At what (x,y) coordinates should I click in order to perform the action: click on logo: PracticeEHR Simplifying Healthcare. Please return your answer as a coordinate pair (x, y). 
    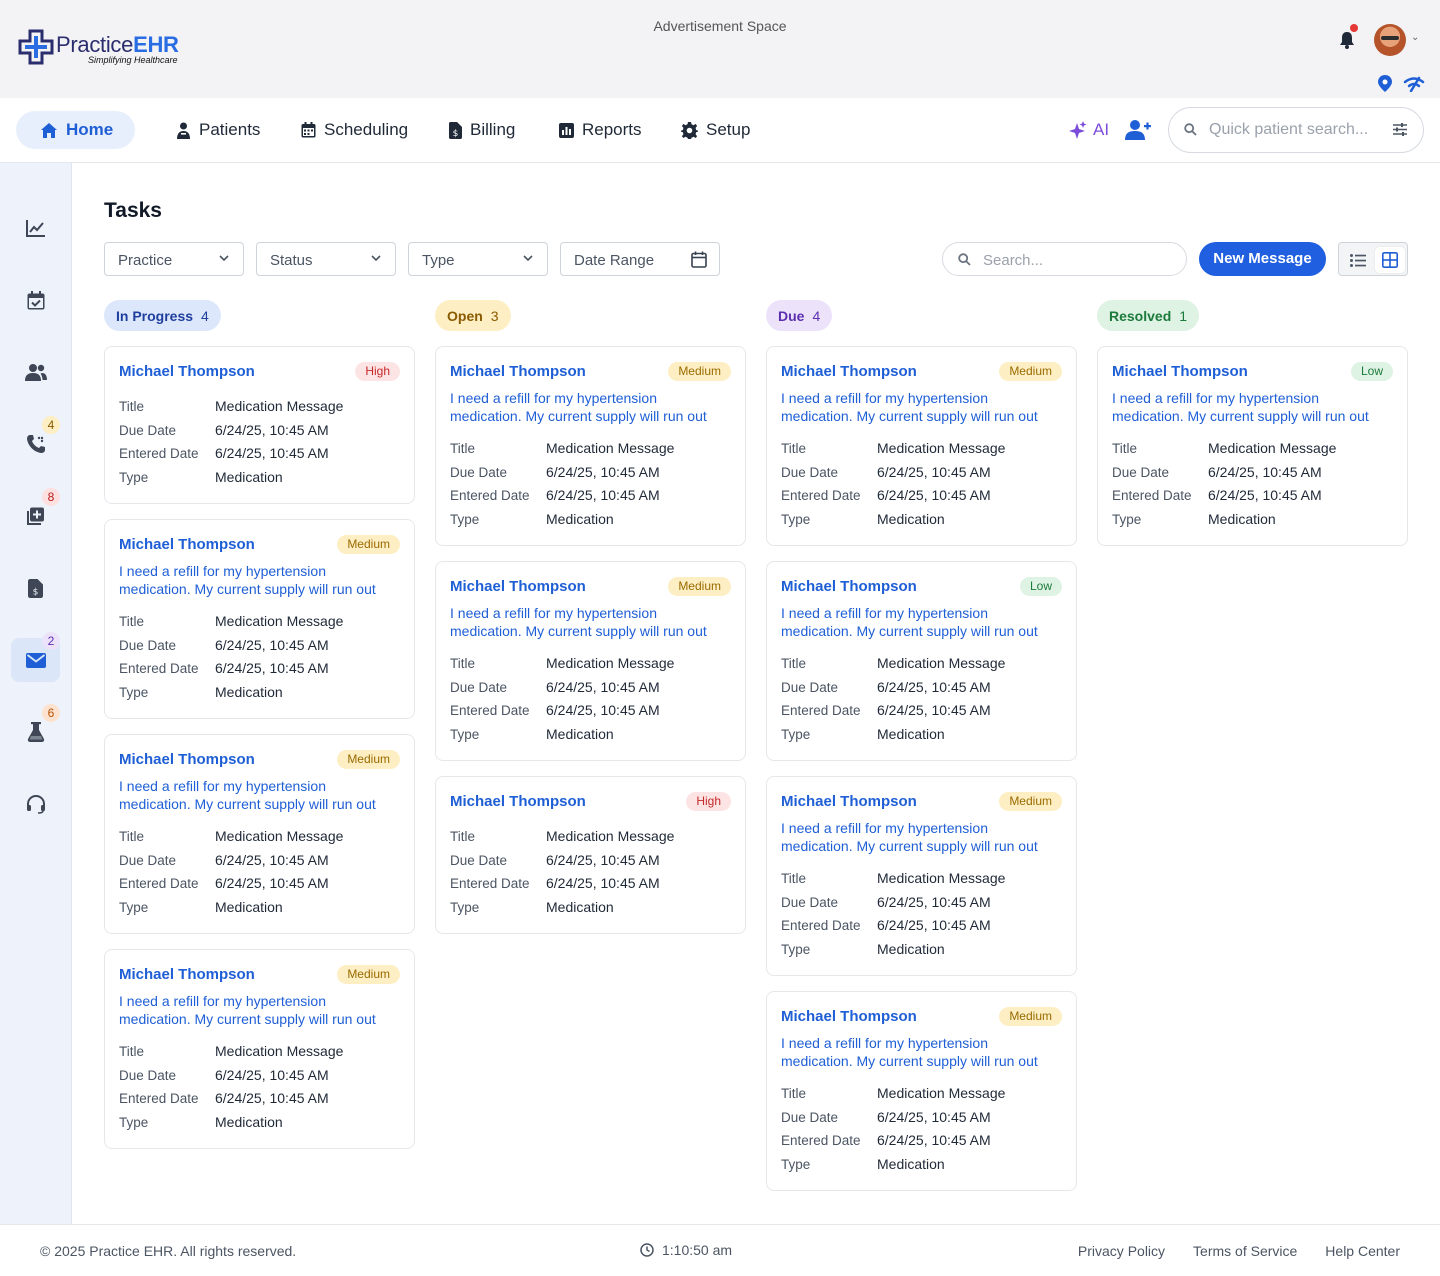
    Looking at the image, I should click on (98, 47).